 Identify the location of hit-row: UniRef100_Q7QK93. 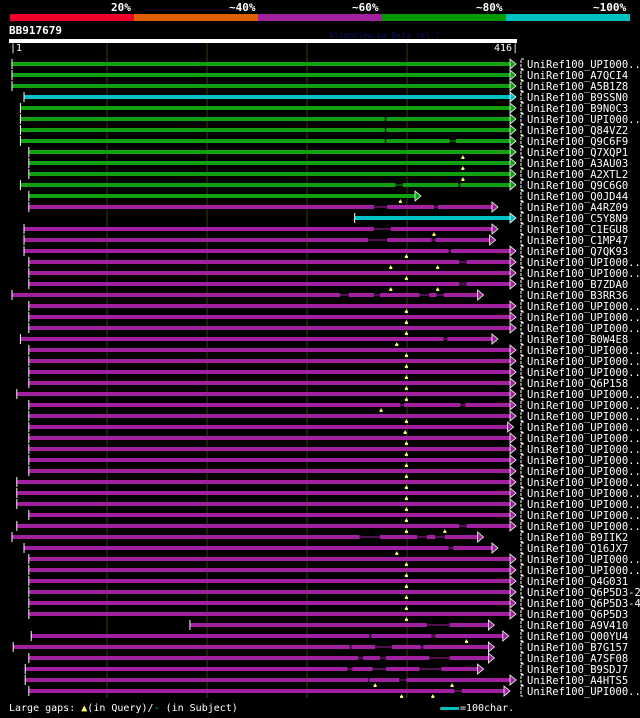
(325, 251).